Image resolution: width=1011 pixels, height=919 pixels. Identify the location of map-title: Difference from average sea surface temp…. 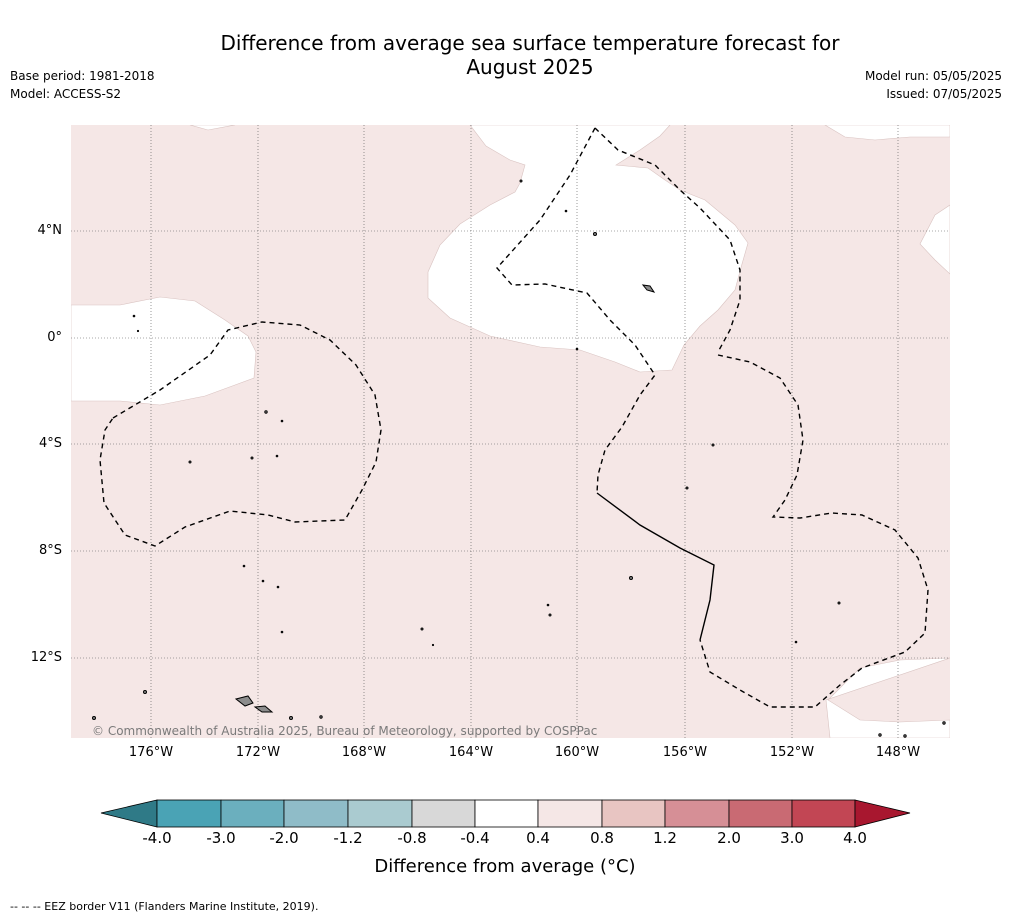
(530, 55).